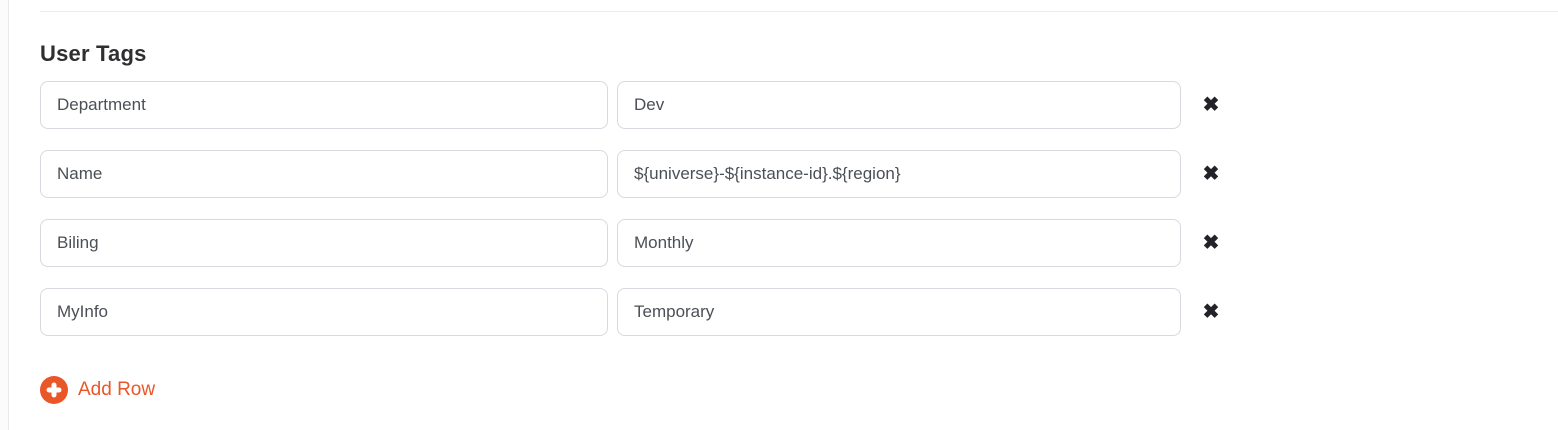  I want to click on section-divider, so click(799, 11).